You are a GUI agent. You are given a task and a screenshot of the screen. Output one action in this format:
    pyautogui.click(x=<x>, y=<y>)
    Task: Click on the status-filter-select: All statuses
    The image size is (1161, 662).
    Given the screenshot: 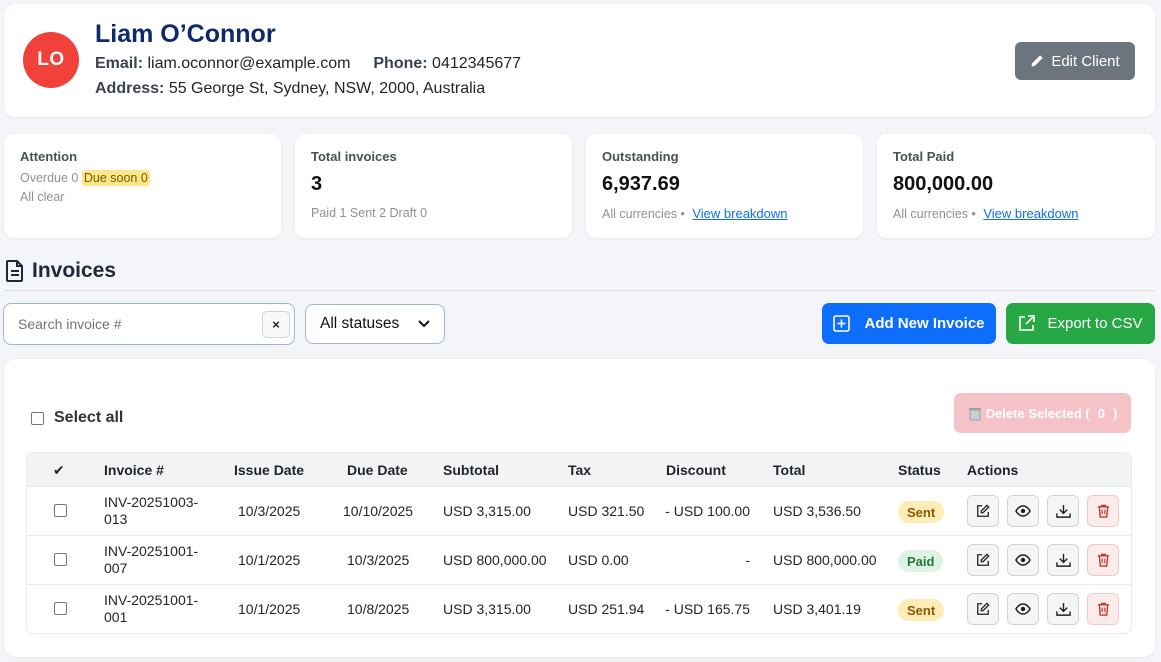 What is the action you would take?
    pyautogui.click(x=375, y=324)
    